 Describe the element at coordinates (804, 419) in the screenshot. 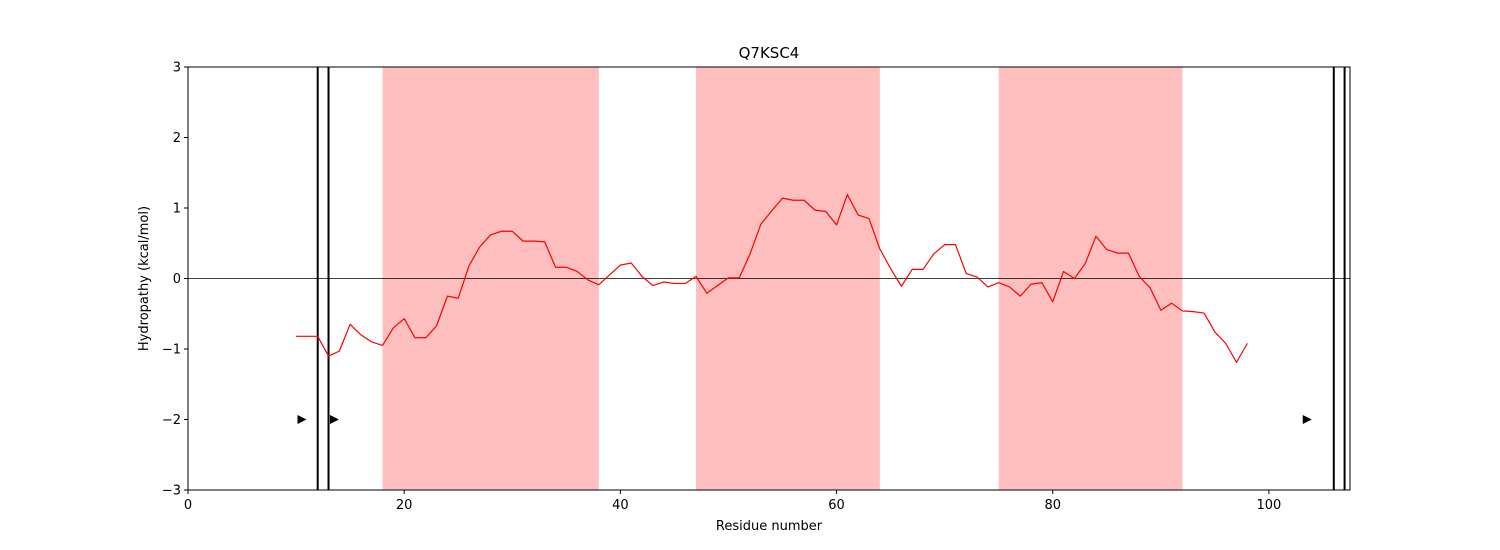

I see `markers` at that location.